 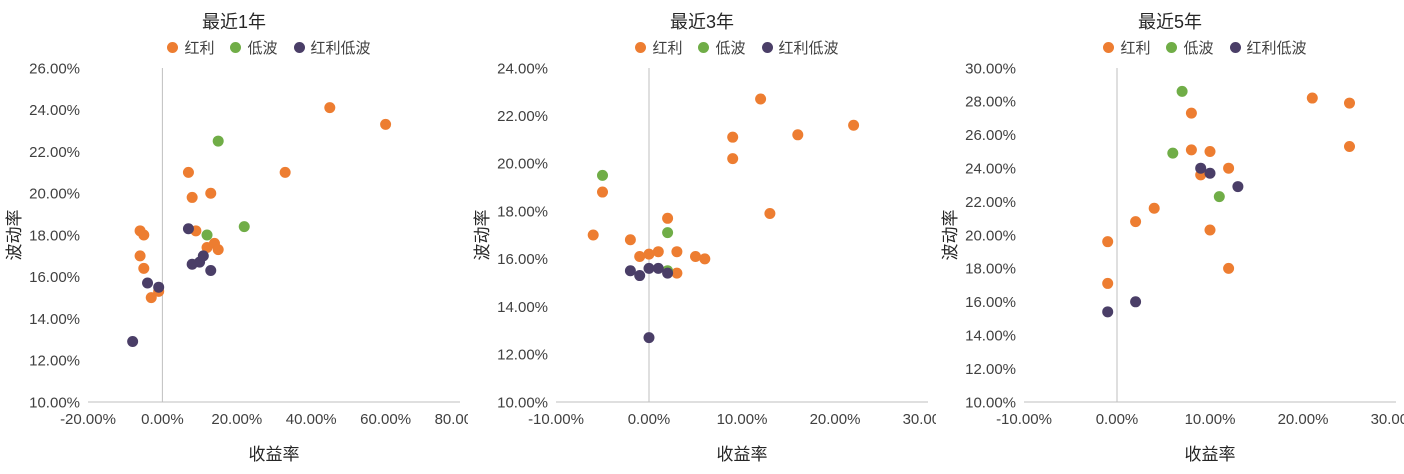 I want to click on legend-label: 低波, so click(x=1198, y=48).